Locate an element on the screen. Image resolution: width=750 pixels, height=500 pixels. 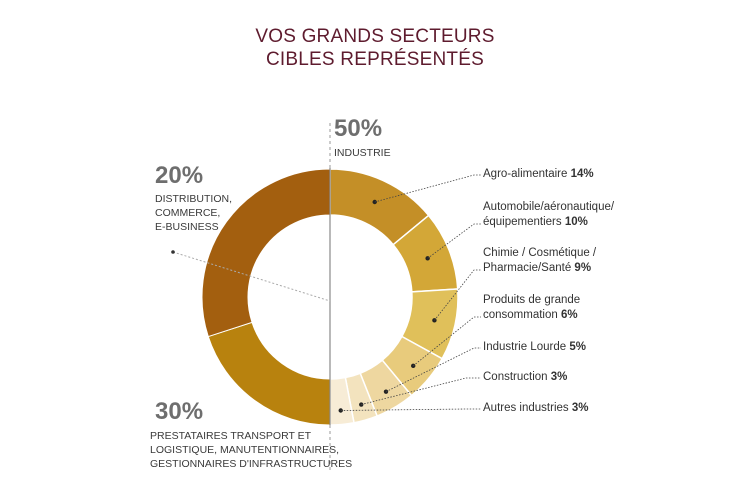
transport-label-line-2: LOGISTIQUE, MANUTENTIONNAIRES, is located at coordinates (245, 450).